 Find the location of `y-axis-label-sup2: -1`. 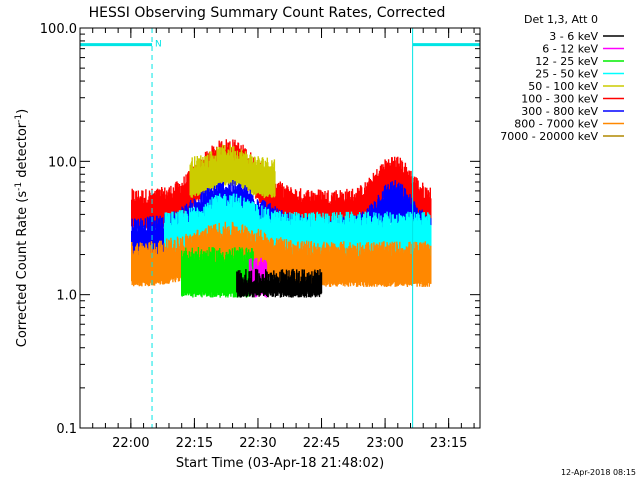

y-axis-label-sup2: -1 is located at coordinates (19, 118).